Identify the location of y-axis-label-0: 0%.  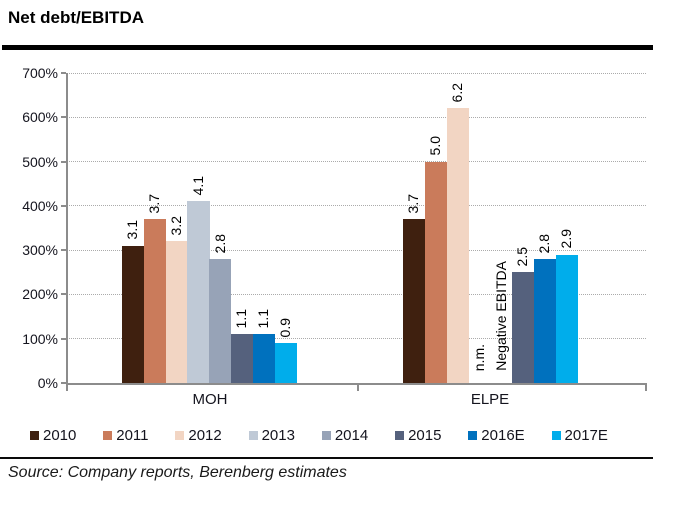
(47, 383).